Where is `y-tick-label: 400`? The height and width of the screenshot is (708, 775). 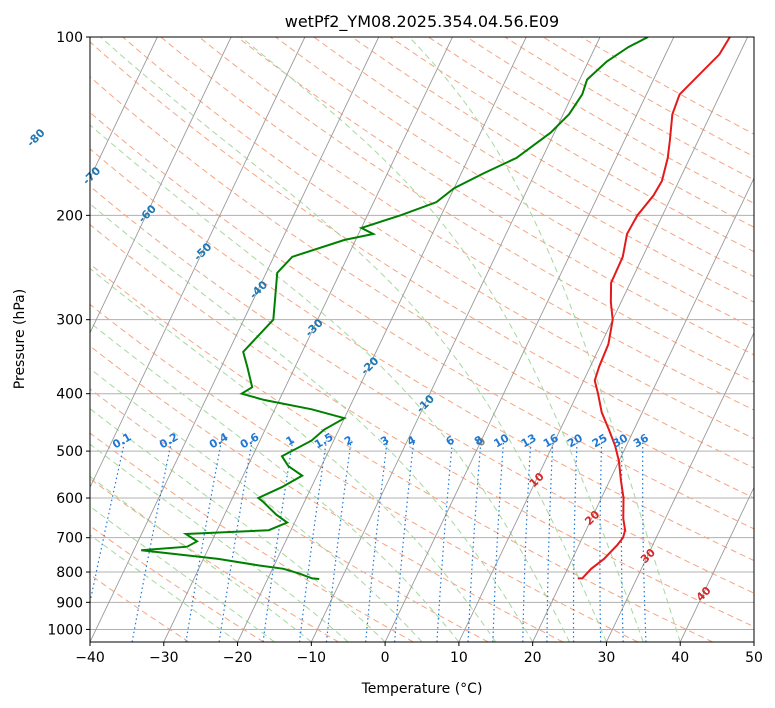 y-tick-label: 400 is located at coordinates (69, 395).